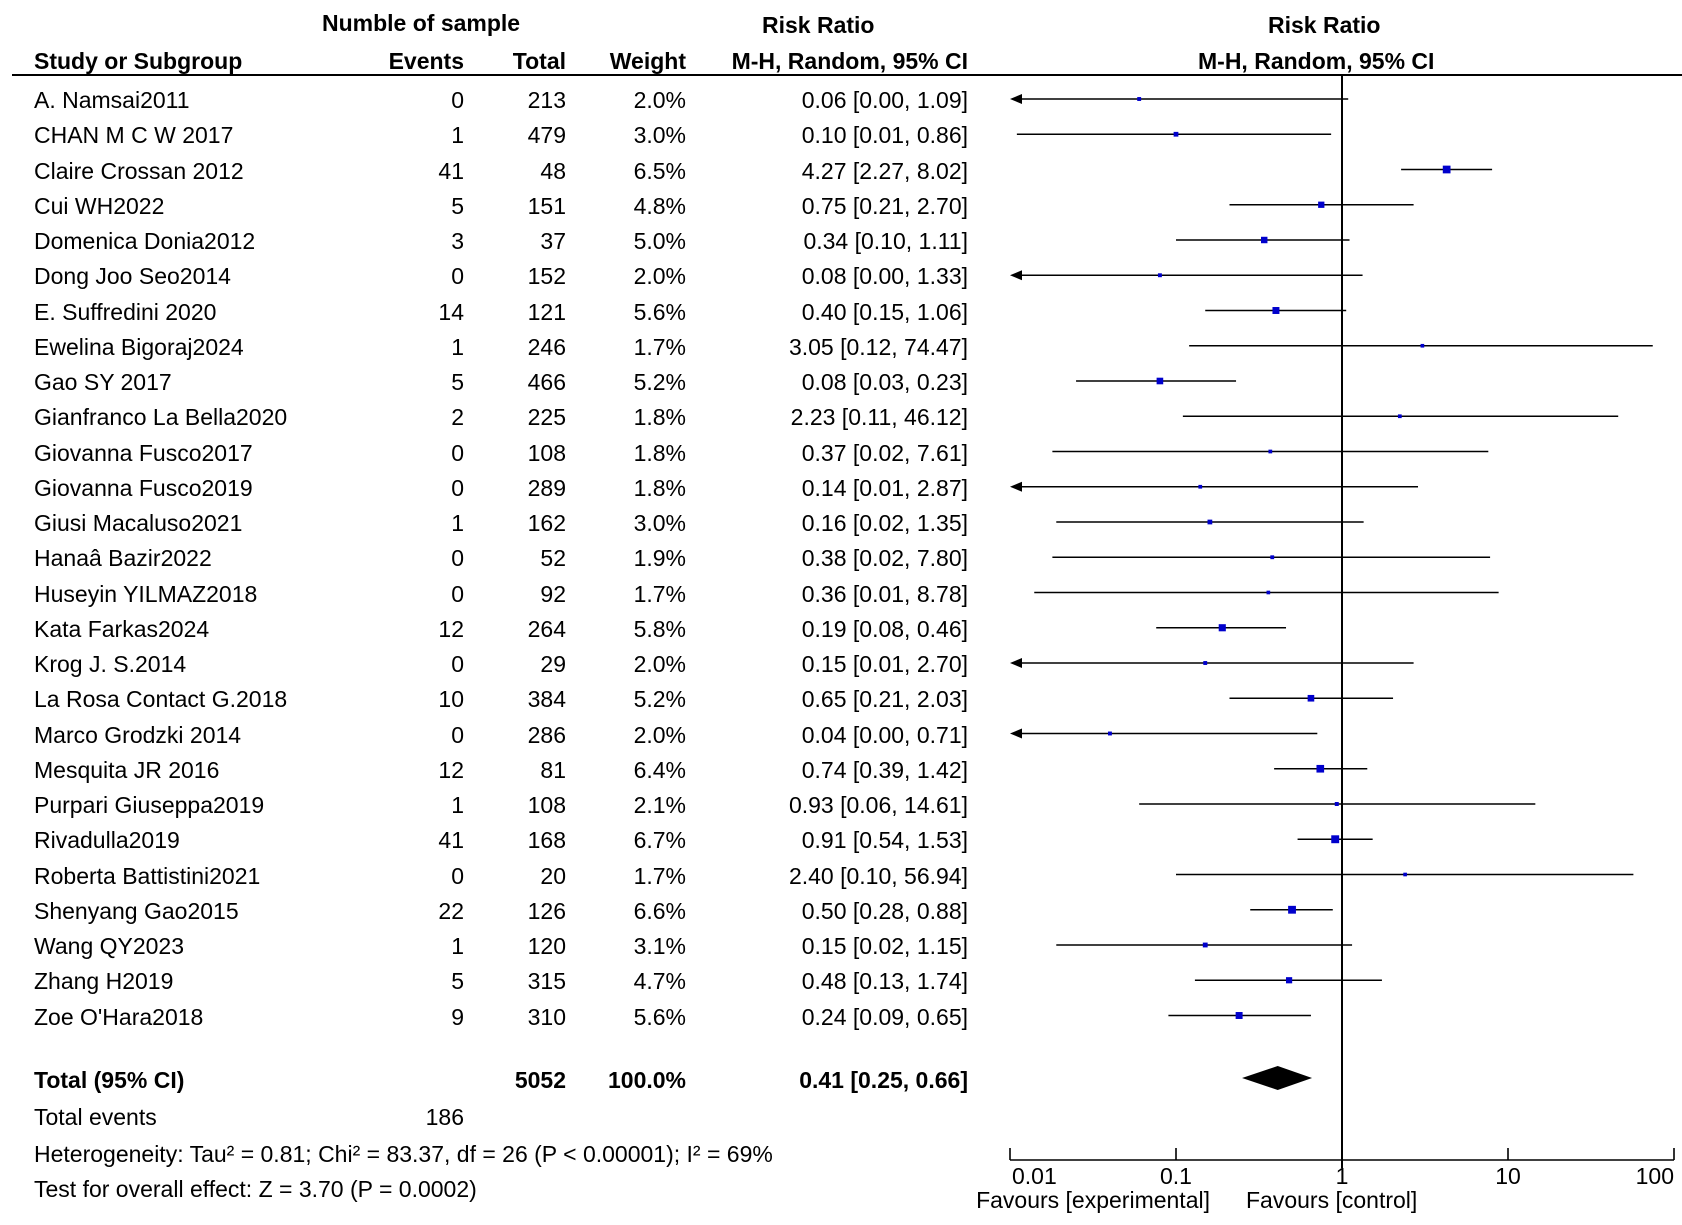  What do you see at coordinates (659, 946) in the screenshot?
I see `study-weight: 3.1%` at bounding box center [659, 946].